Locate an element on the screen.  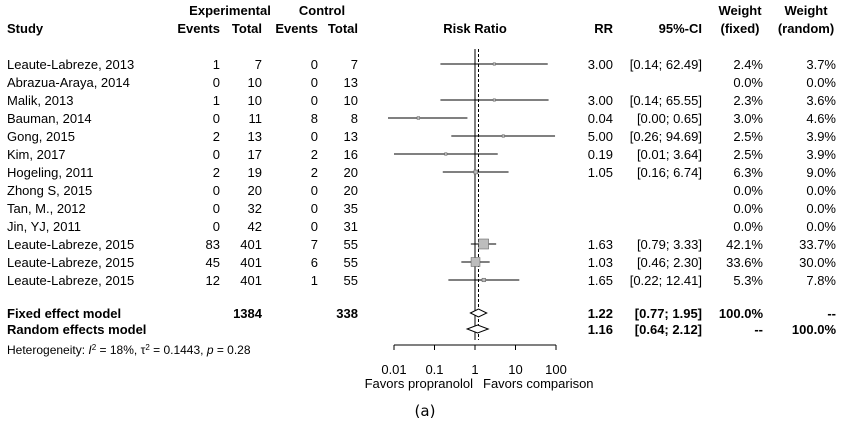
fixed-weight-fixed: 100.0% is located at coordinates (741, 313).